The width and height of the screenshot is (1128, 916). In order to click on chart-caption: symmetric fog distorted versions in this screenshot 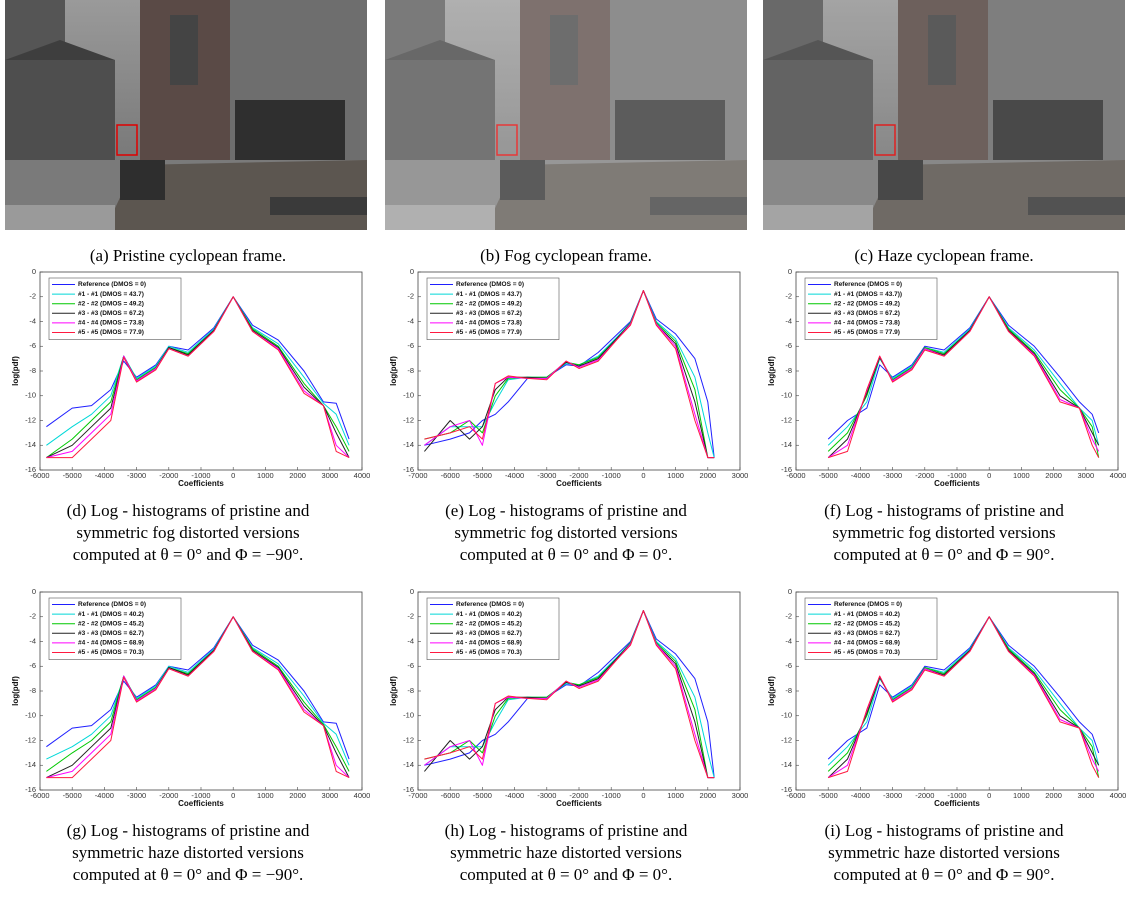, I will do `click(565, 532)`.